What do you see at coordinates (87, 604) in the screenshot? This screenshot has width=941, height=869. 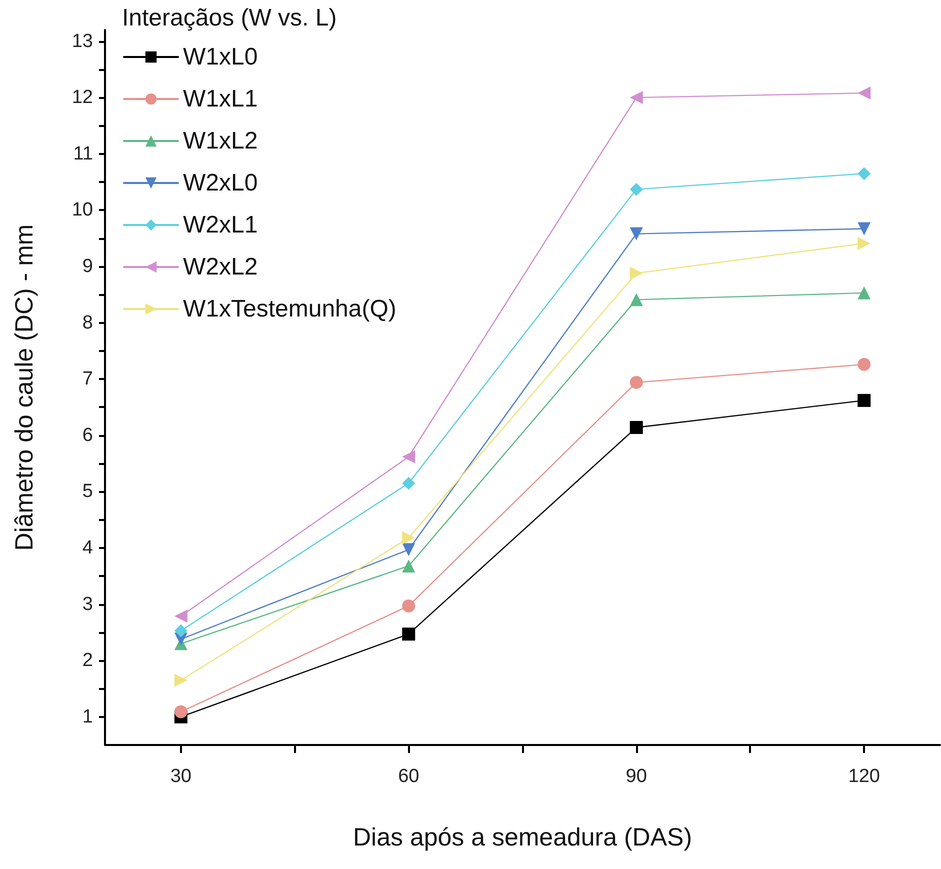 I see `y-tick-label: 3` at bounding box center [87, 604].